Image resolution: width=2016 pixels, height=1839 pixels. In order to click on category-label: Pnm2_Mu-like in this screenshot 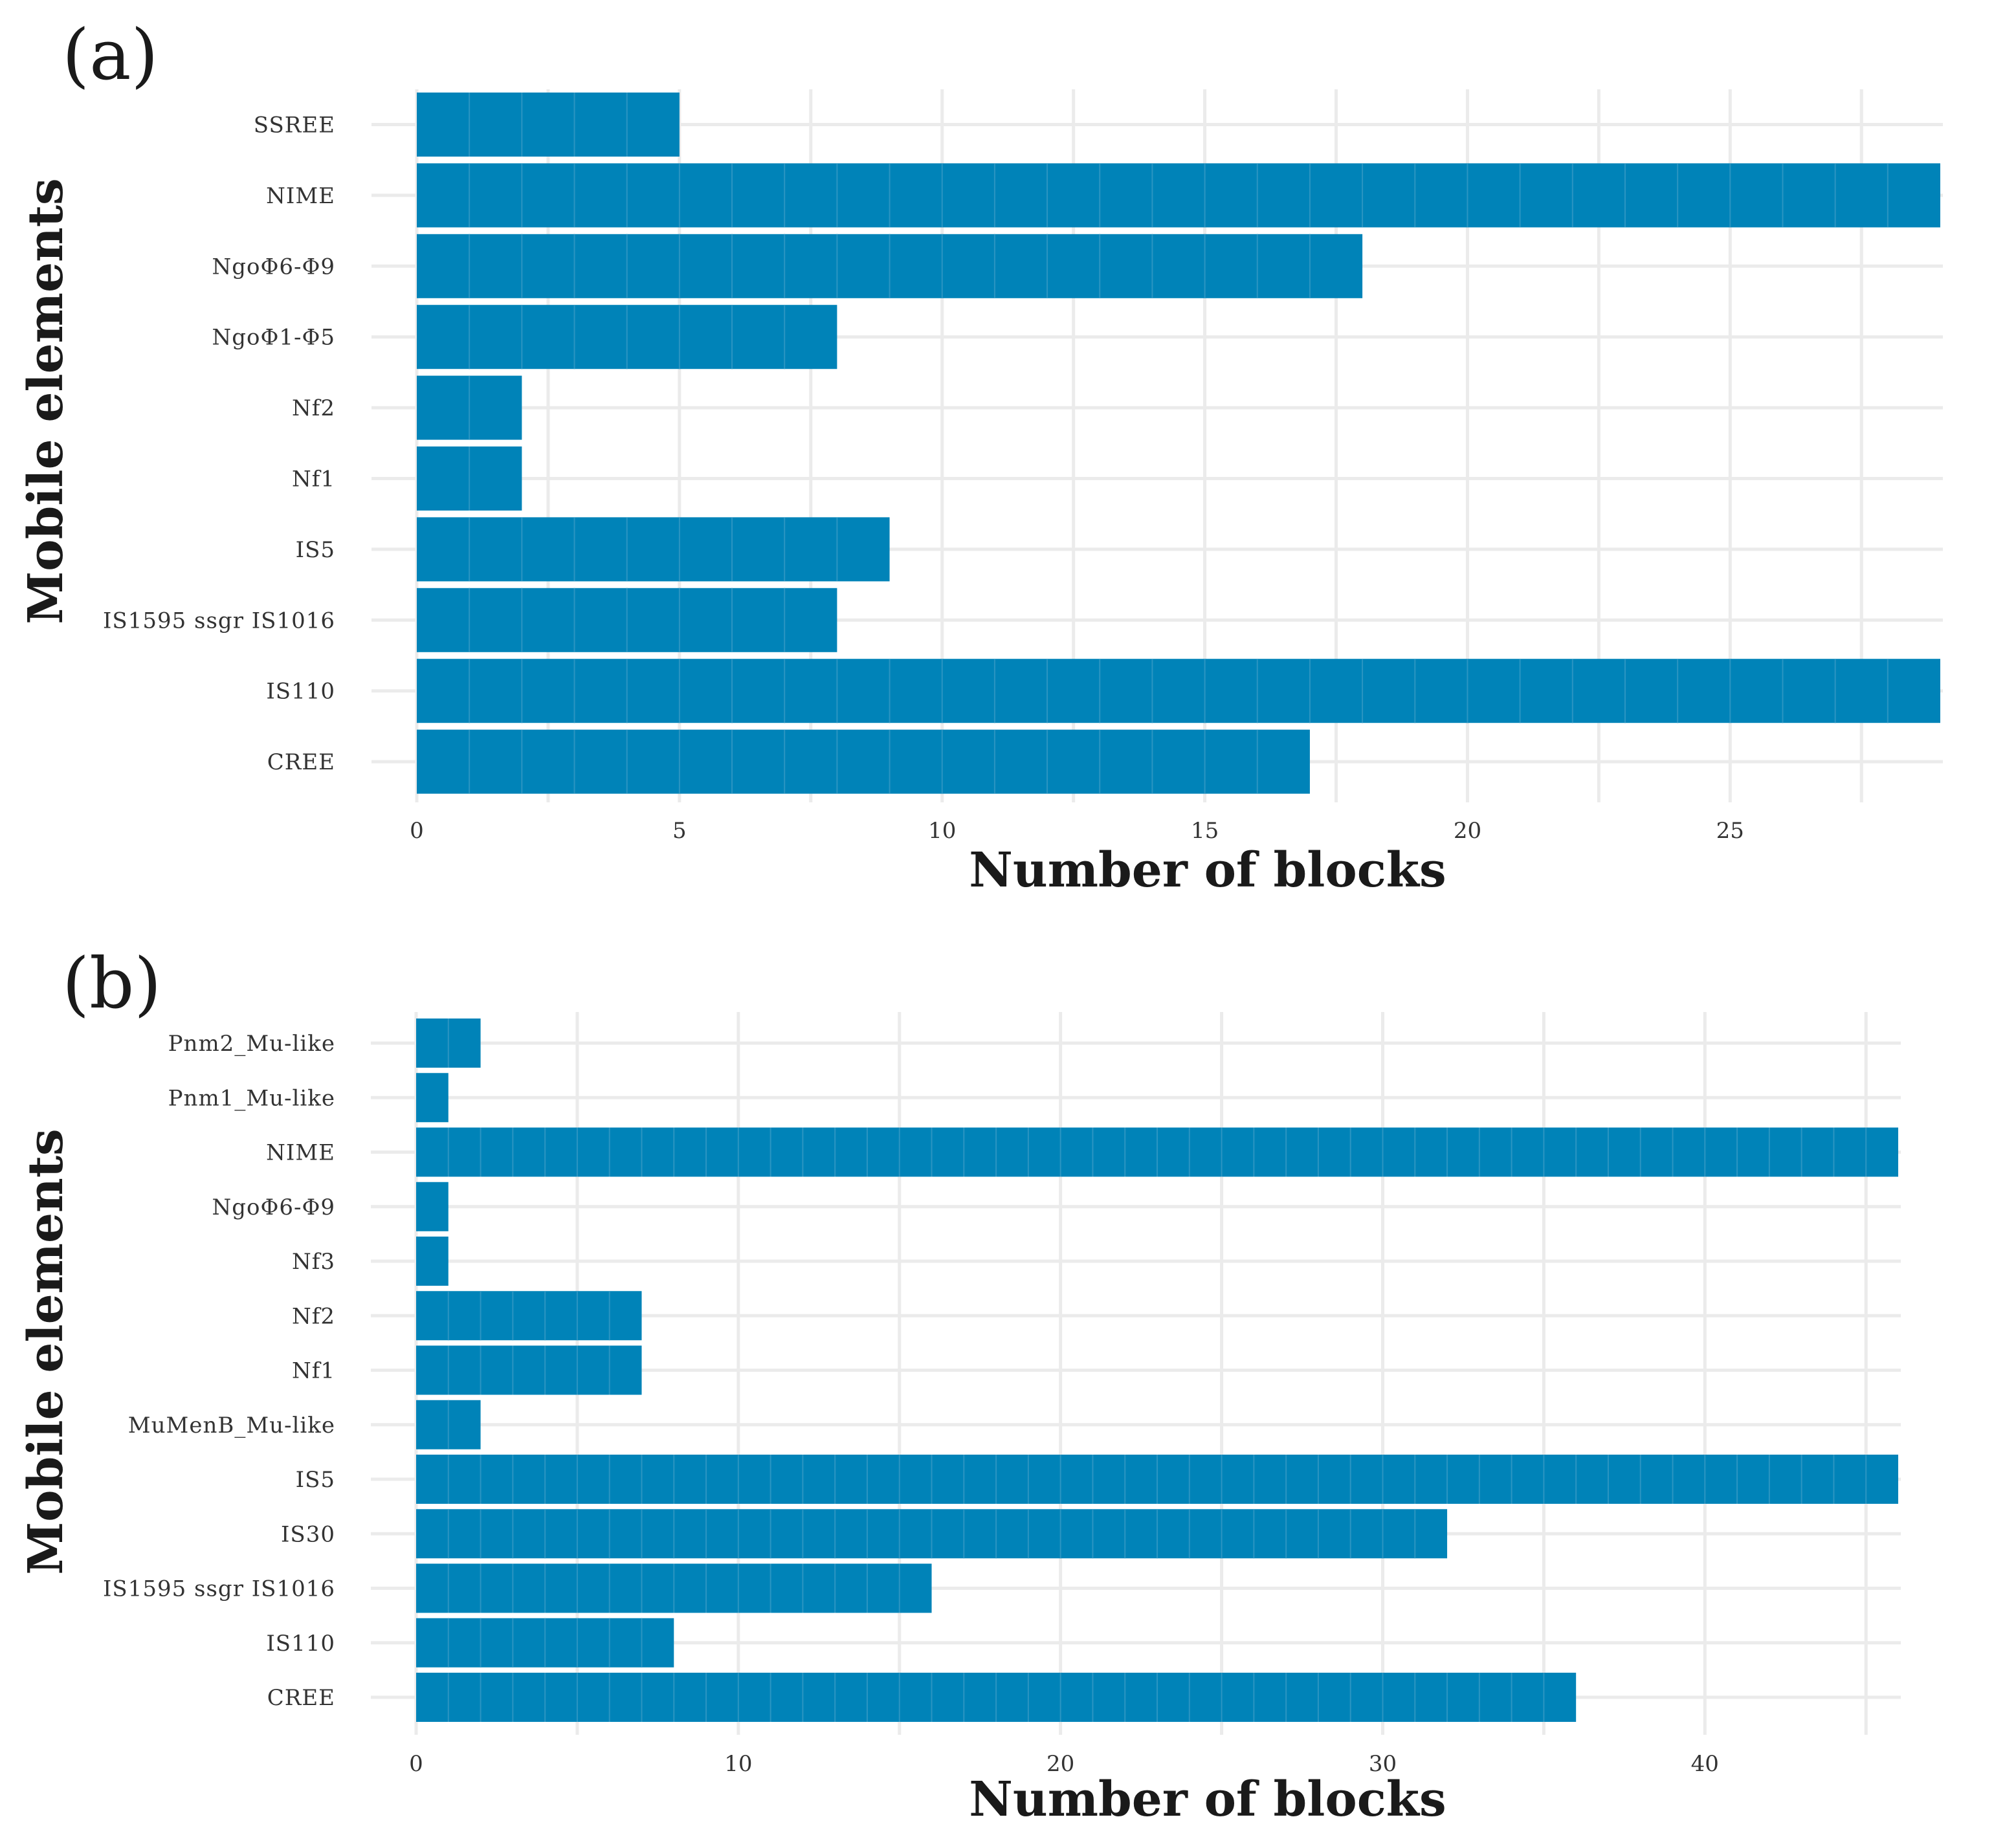, I will do `click(251, 1044)`.